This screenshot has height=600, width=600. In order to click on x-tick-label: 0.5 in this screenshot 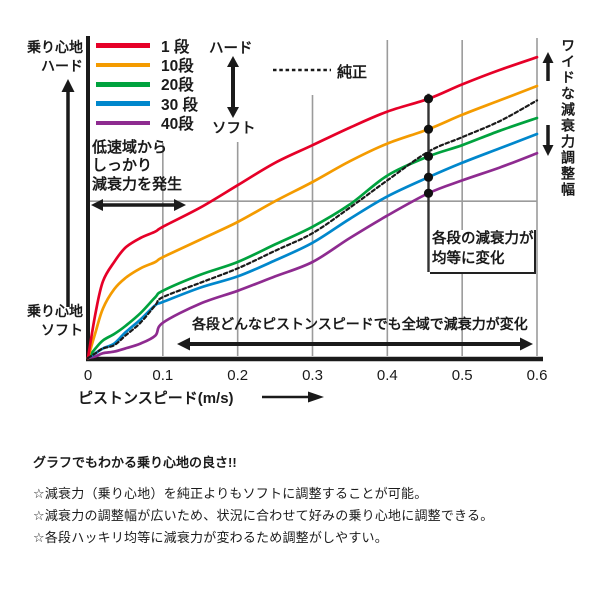, I will do `click(462, 375)`.